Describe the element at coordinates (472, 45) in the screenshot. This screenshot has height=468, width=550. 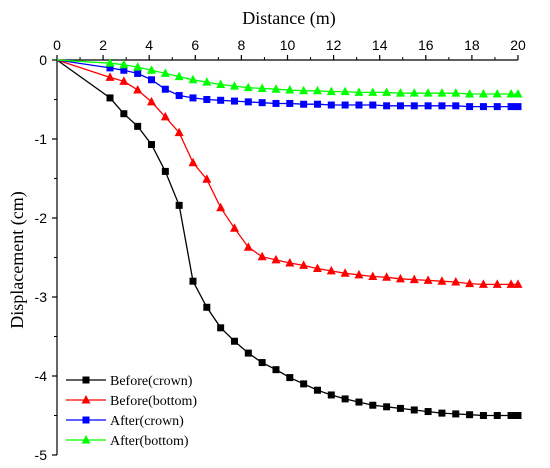
I see `x-tick-label: 18` at that location.